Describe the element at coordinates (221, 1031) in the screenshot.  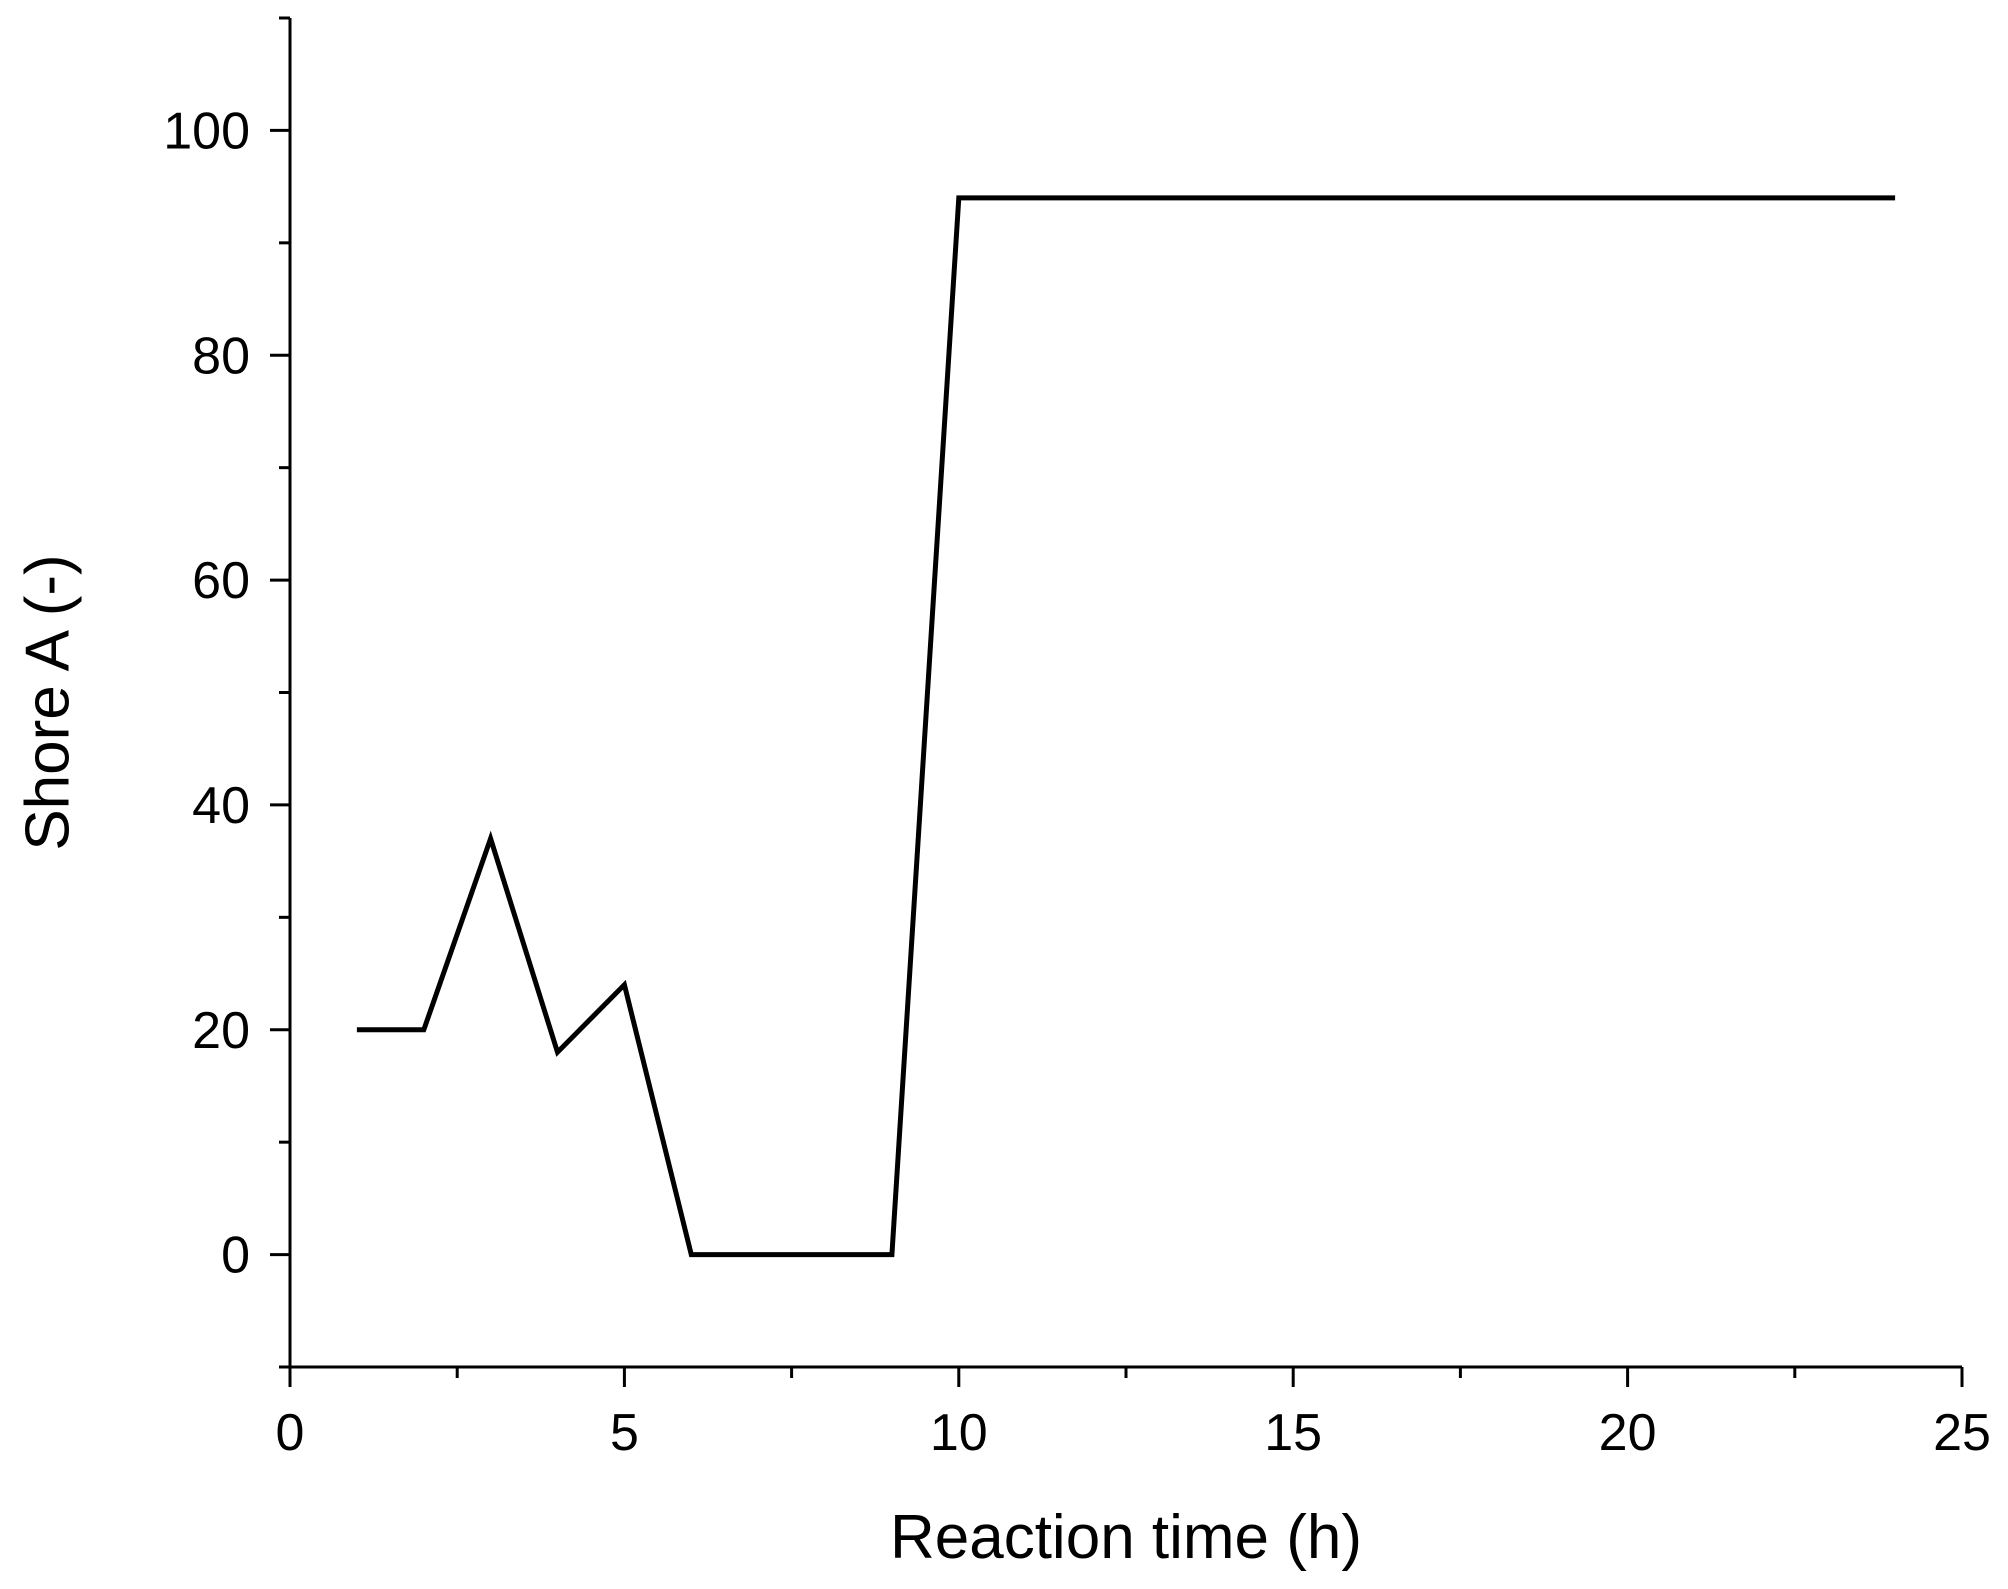
I see `y-tick-label: 20` at that location.